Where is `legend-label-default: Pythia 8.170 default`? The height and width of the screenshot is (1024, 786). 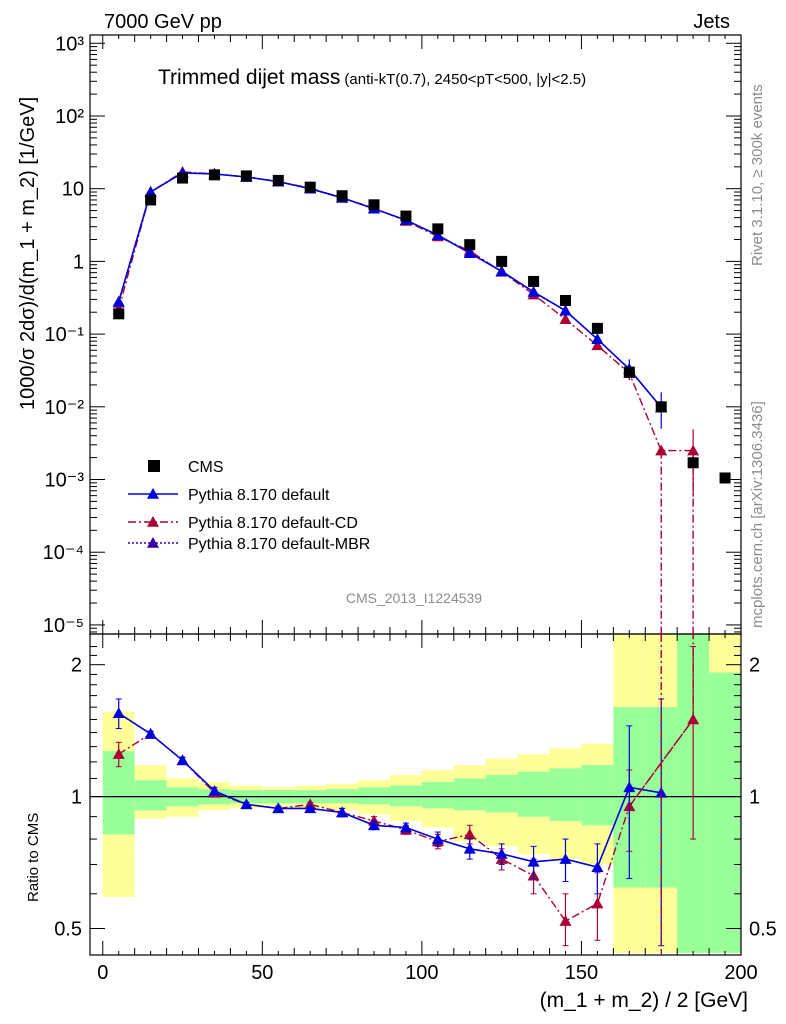 legend-label-default: Pythia 8.170 default is located at coordinates (259, 495).